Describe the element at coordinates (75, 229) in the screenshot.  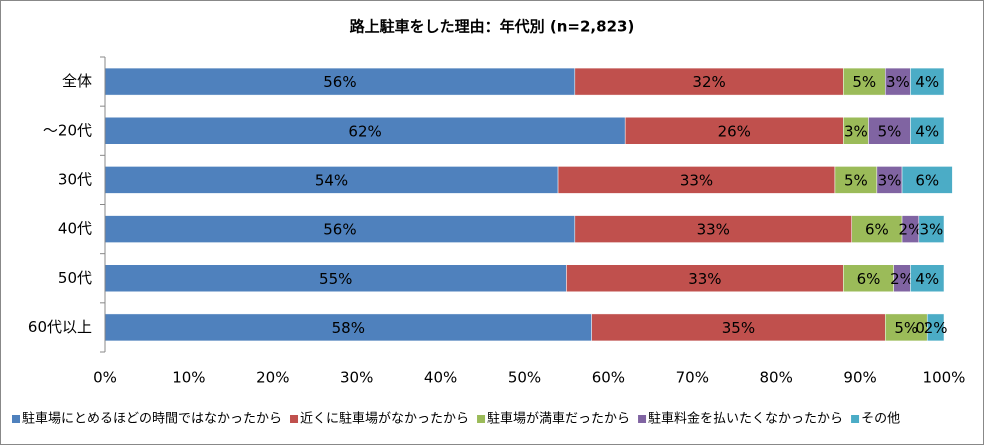
I see `y-tick-label: 40代` at that location.